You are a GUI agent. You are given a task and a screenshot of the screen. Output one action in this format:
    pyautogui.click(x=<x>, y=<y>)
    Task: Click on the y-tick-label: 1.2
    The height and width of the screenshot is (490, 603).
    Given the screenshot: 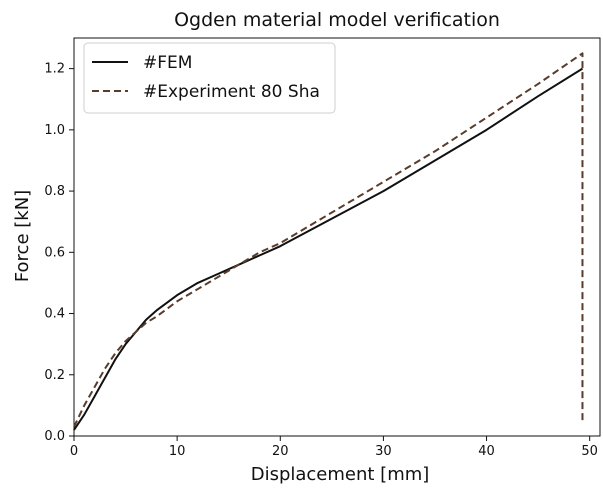 What is the action you would take?
    pyautogui.click(x=54, y=69)
    